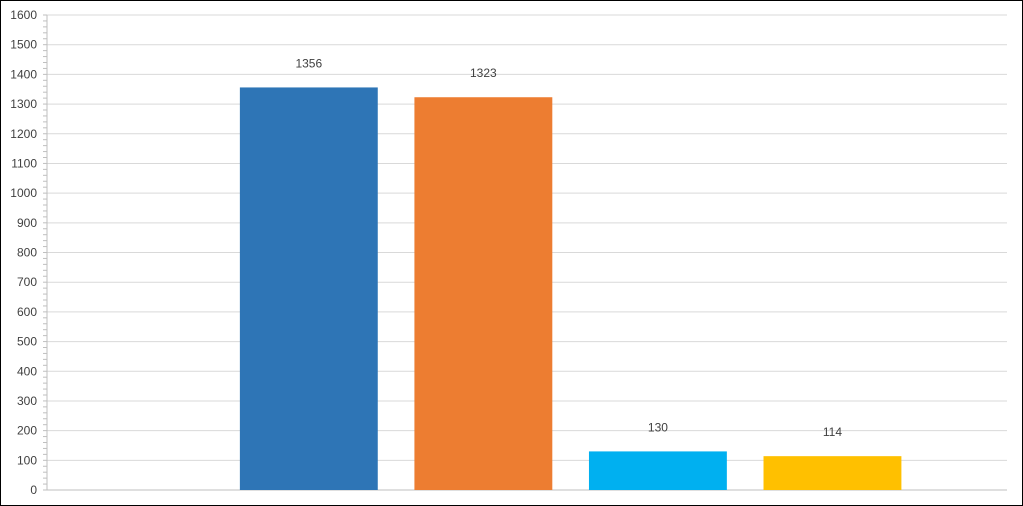 The width and height of the screenshot is (1023, 506). What do you see at coordinates (23, 193) in the screenshot?
I see `y-tick-label: 1000` at bounding box center [23, 193].